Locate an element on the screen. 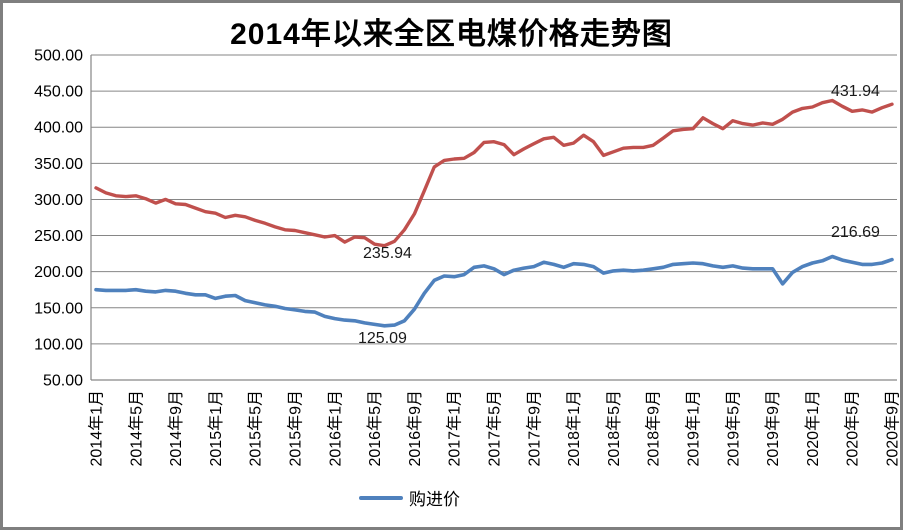  y-axis-tick-label: 300.00 is located at coordinates (58, 200).